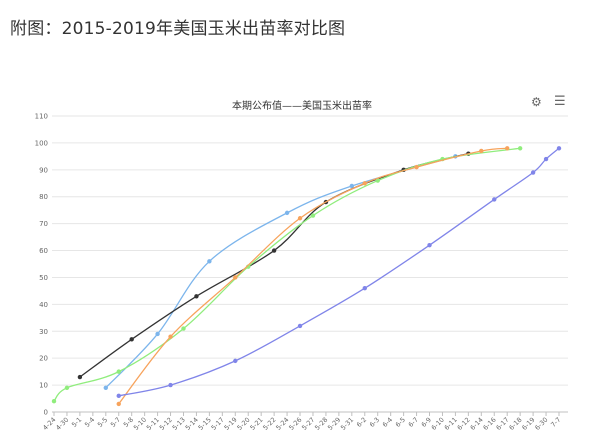 This screenshot has width=597, height=434. Describe the element at coordinates (178, 29) in the screenshot. I see `page-heading: 附图：2015-2019年美国玉米出苗率对比图` at that location.